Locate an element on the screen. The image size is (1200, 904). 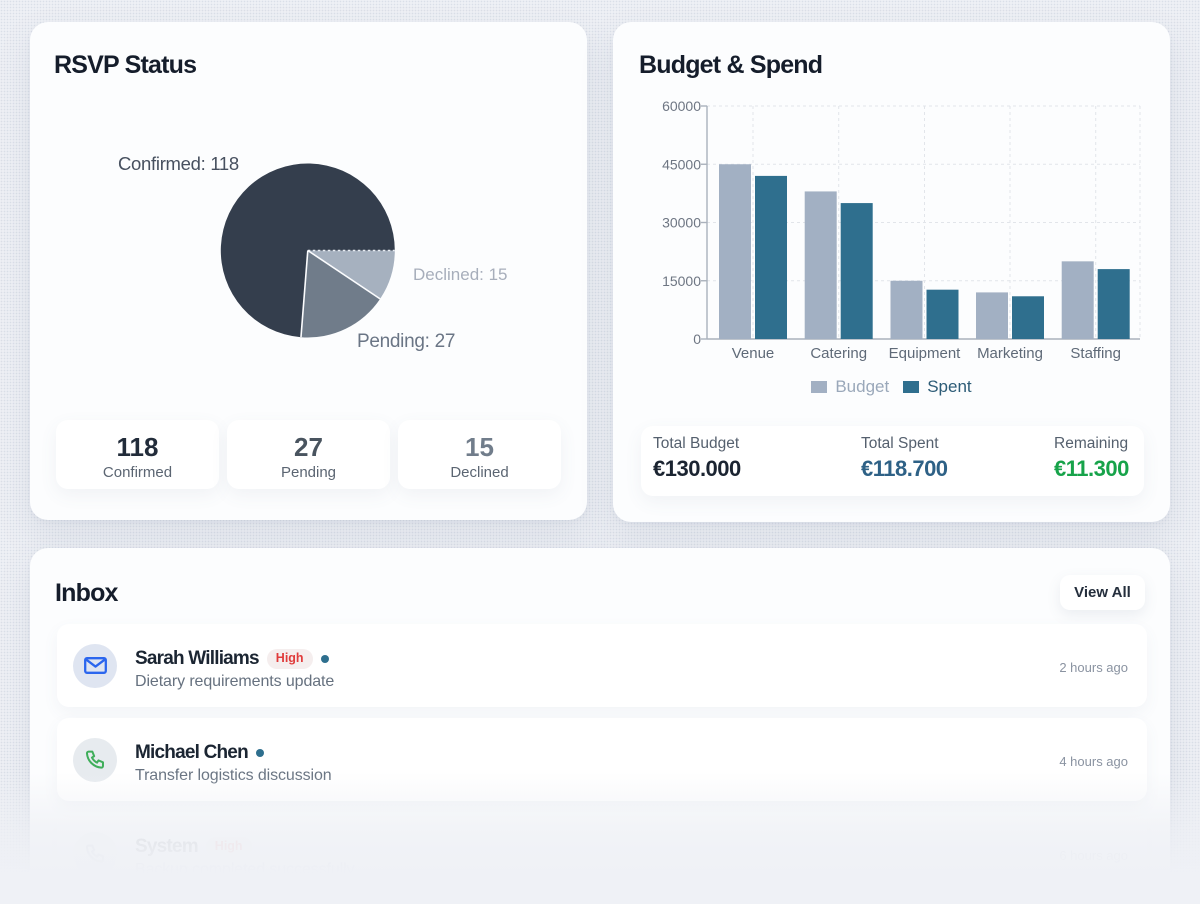
svg-text: Catering is located at coordinates (838, 353).